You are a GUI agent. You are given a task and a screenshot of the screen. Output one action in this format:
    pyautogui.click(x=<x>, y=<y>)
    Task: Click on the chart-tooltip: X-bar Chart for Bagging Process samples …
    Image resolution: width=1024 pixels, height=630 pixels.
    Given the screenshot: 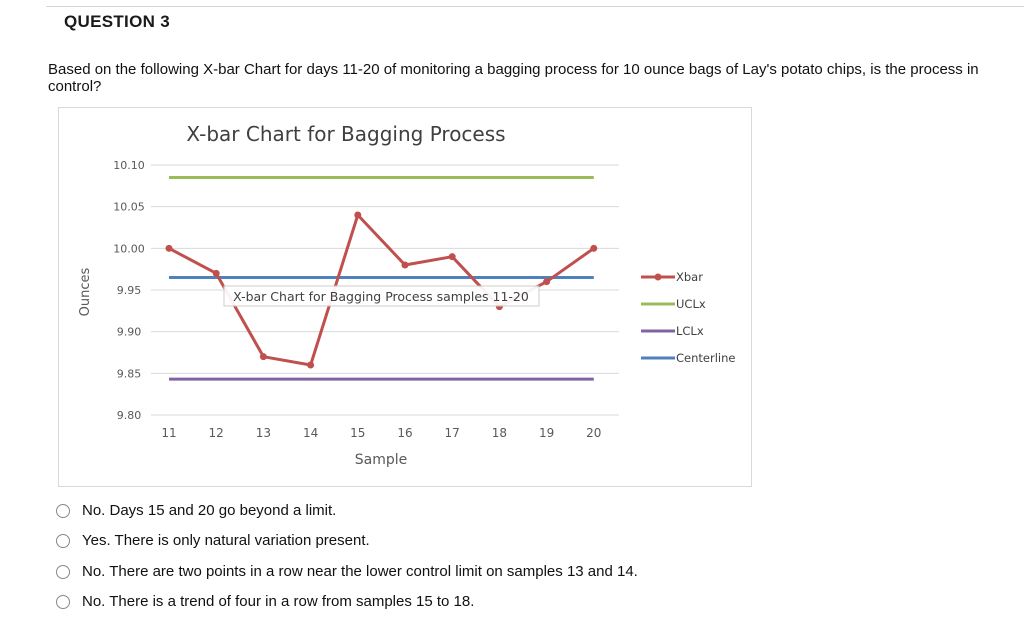 What is the action you would take?
    pyautogui.click(x=381, y=296)
    